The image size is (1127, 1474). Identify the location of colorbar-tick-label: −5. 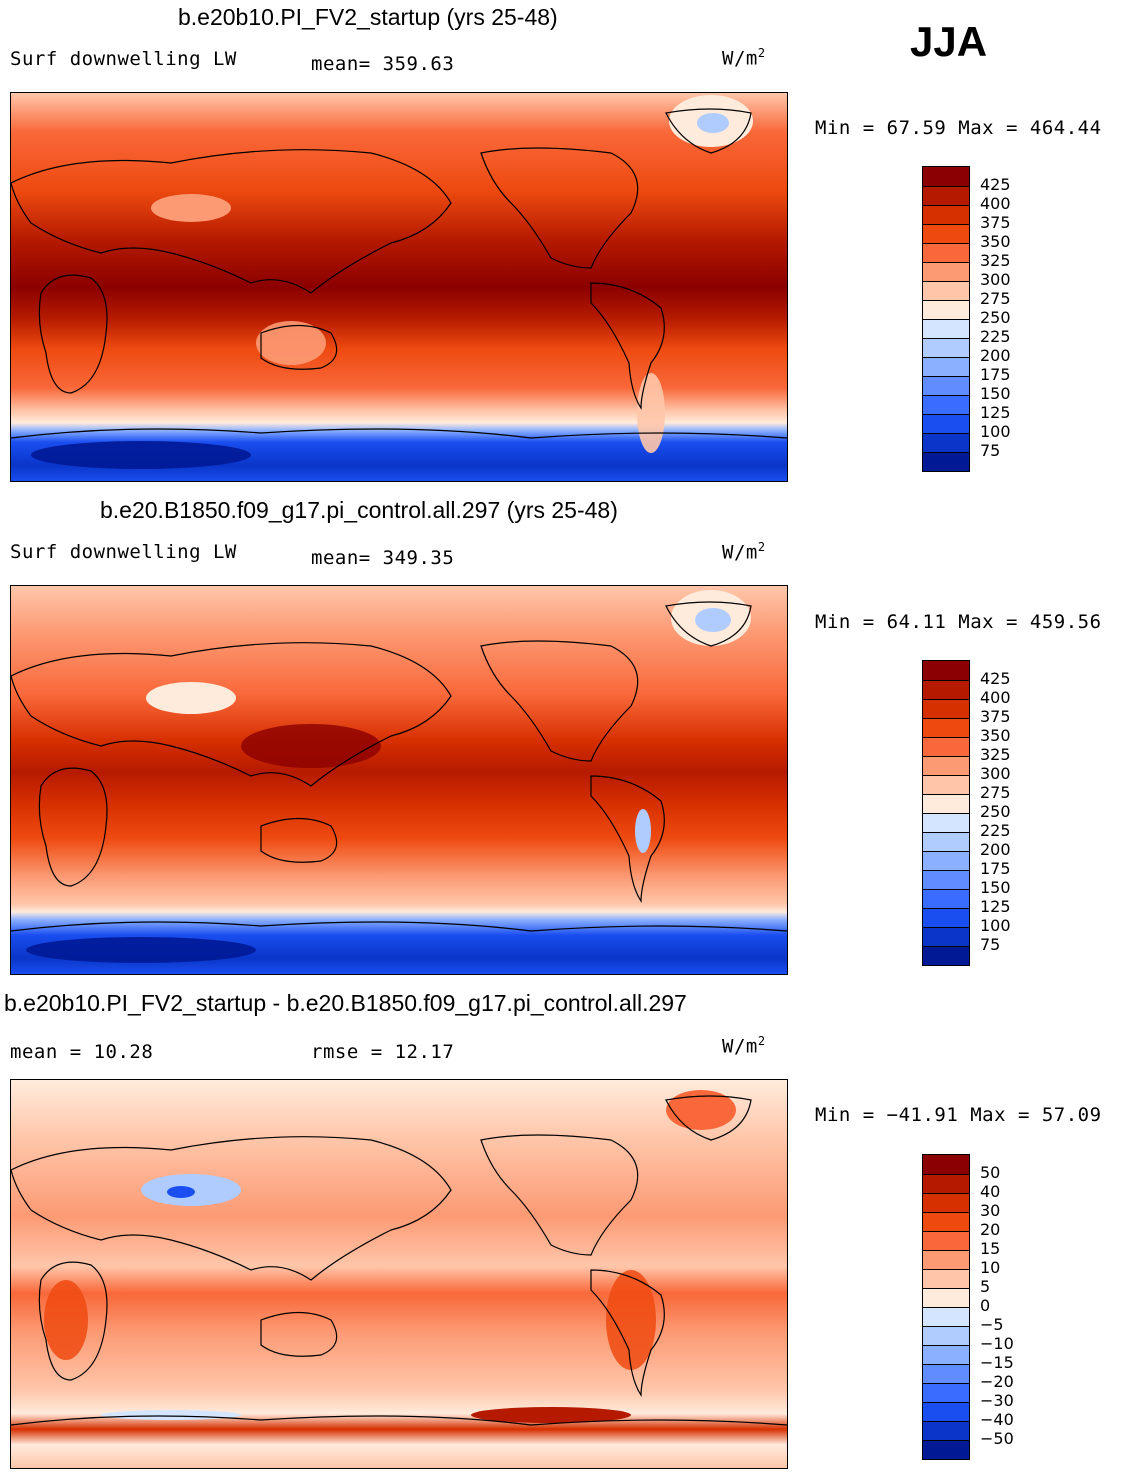
(992, 1324).